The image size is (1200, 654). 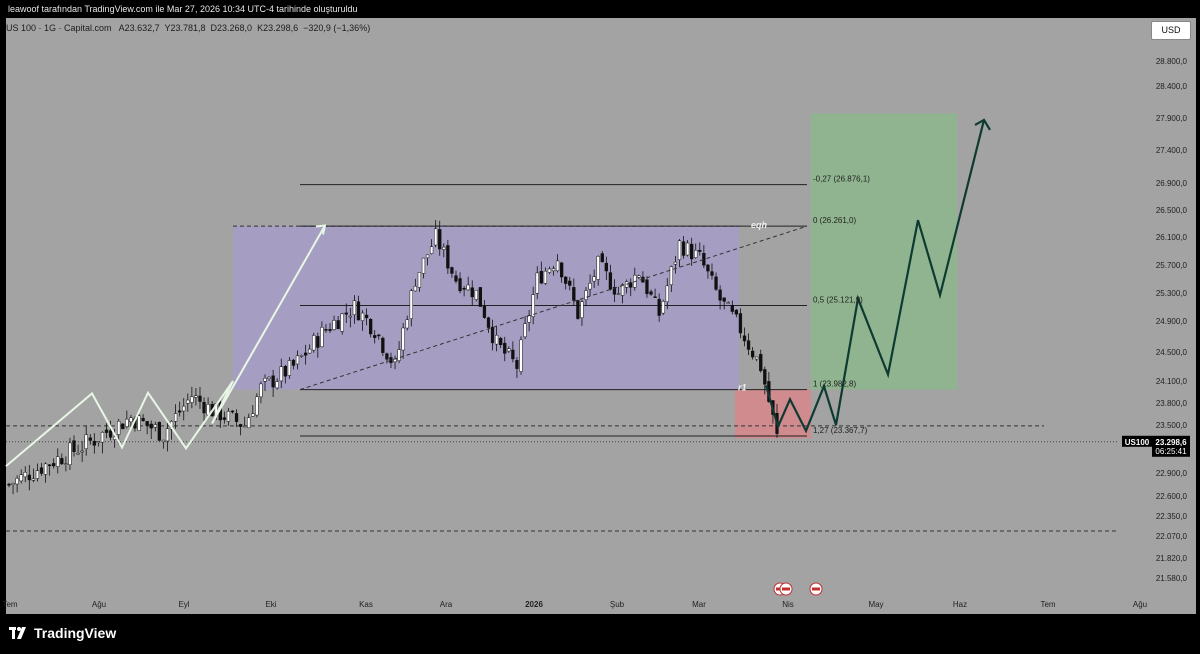 What do you see at coordinates (759, 225) in the screenshot?
I see `annotation-eqh: eqh` at bounding box center [759, 225].